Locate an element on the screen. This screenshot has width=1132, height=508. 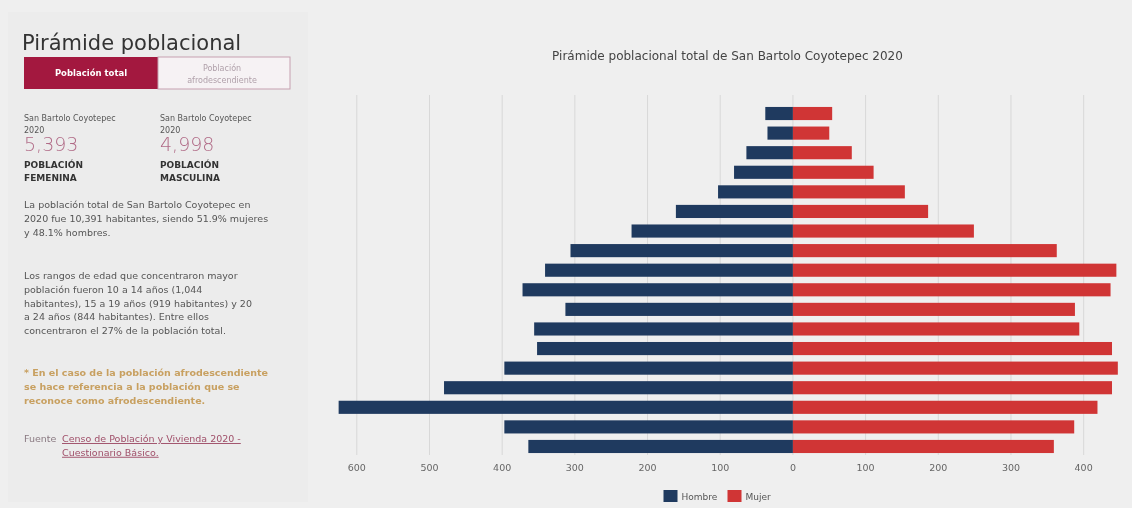
text: Población total is located at coordinates (91, 73).